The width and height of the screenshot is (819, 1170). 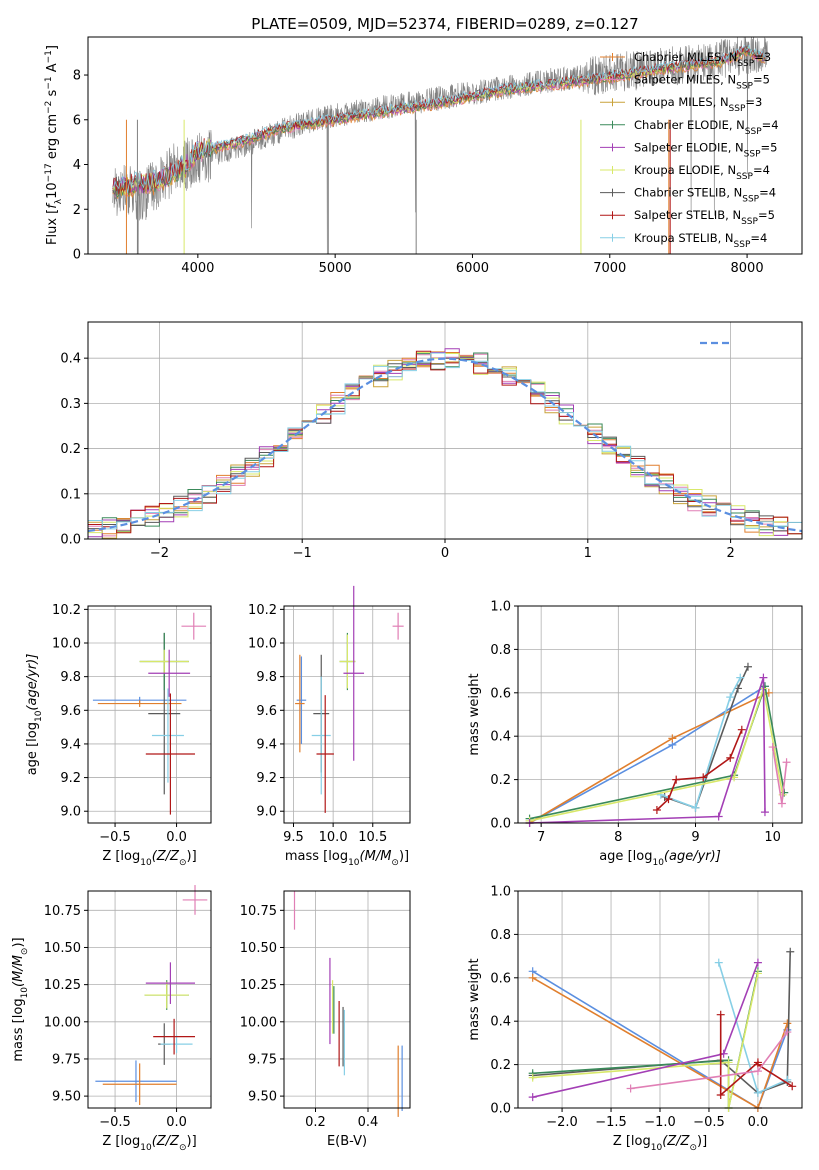 What do you see at coordinates (609, 268) in the screenshot?
I see `x-tick-label: 7000` at bounding box center [609, 268].